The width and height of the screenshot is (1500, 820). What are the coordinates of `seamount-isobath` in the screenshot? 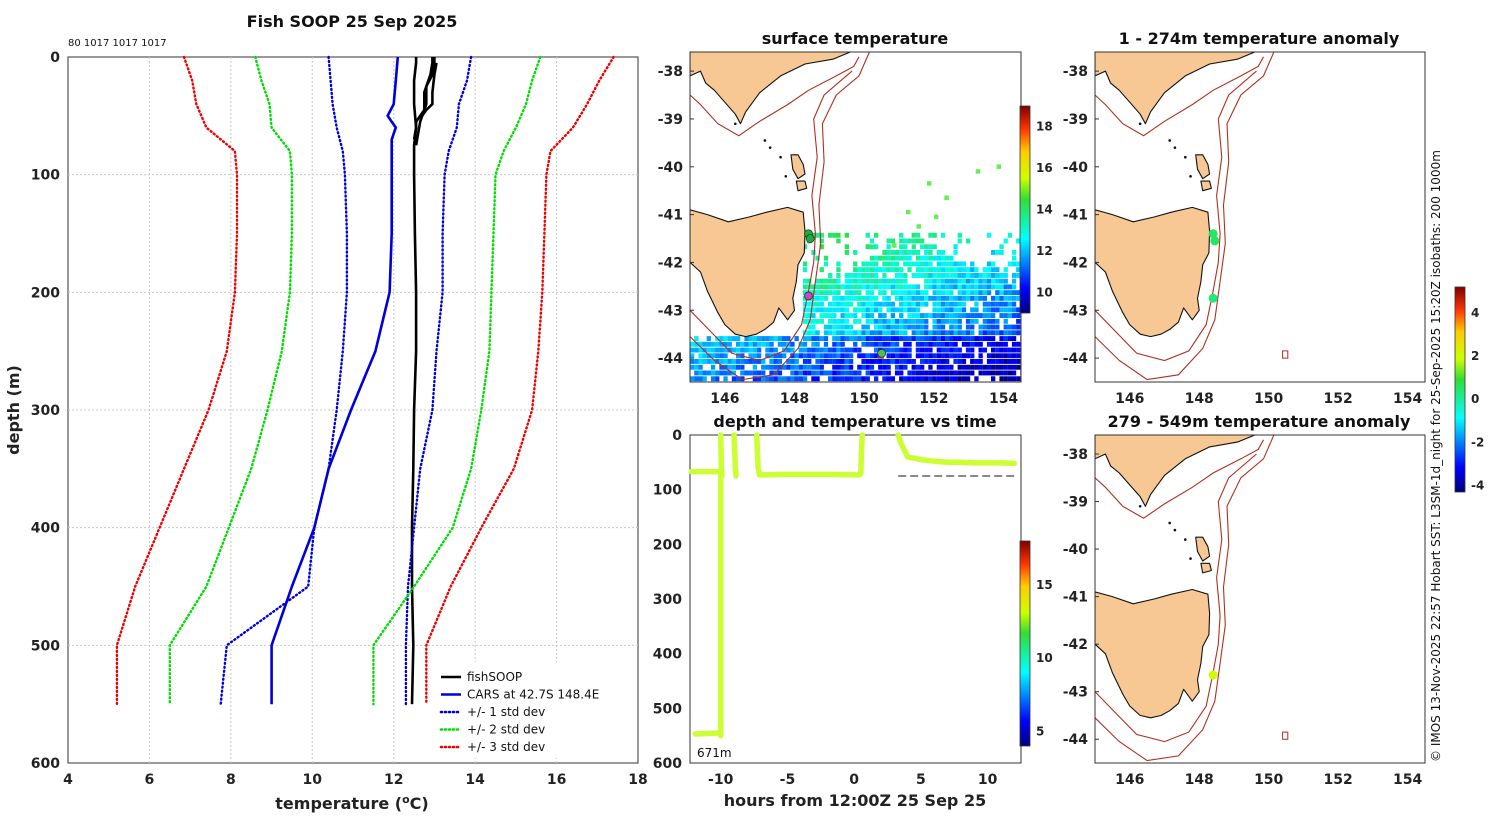 It's located at (1285, 354).